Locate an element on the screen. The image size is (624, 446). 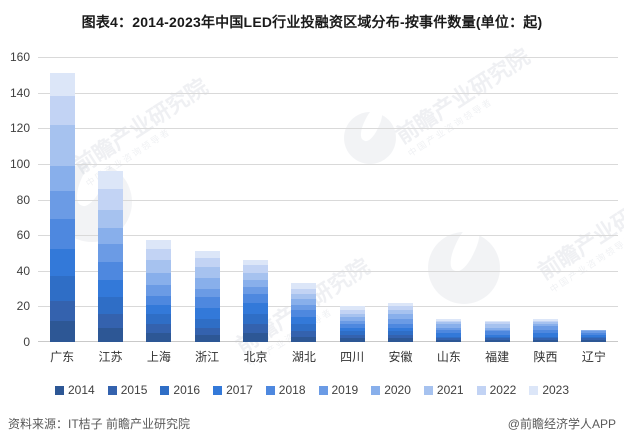
stacked-bar-北京 is located at coordinates (255, 301).